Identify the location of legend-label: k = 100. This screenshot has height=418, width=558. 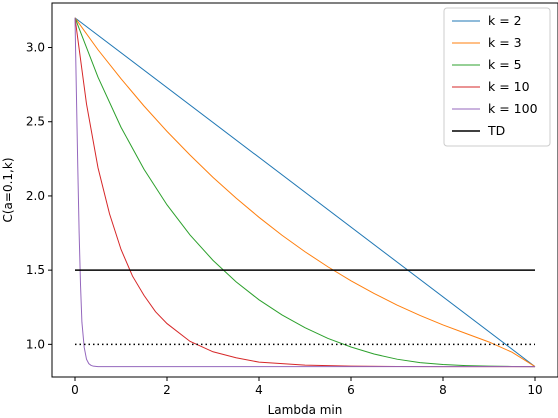
(513, 108).